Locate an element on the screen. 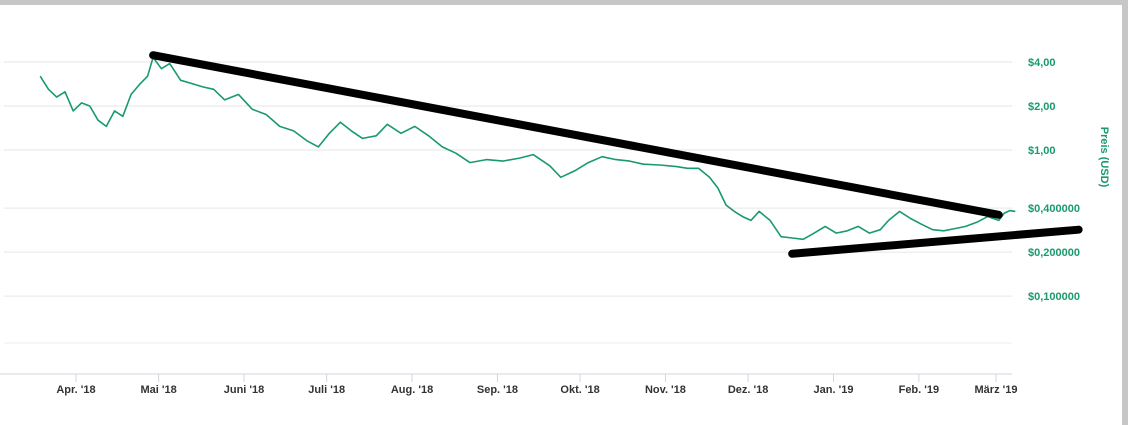  x-tick-label: Okt. '18 is located at coordinates (579, 390).